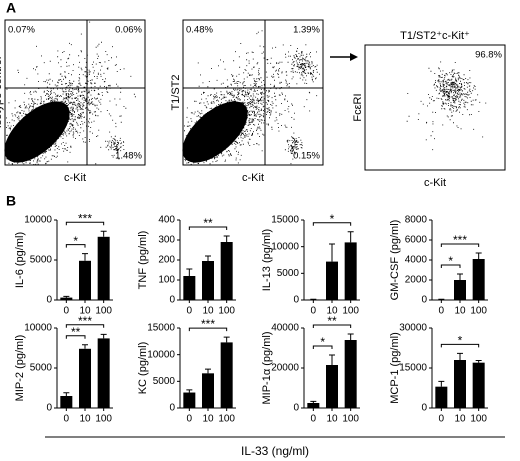  Describe the element at coordinates (20, 260) in the screenshot. I see `y-axis-label: IL-6 (pg/ml)` at that location.